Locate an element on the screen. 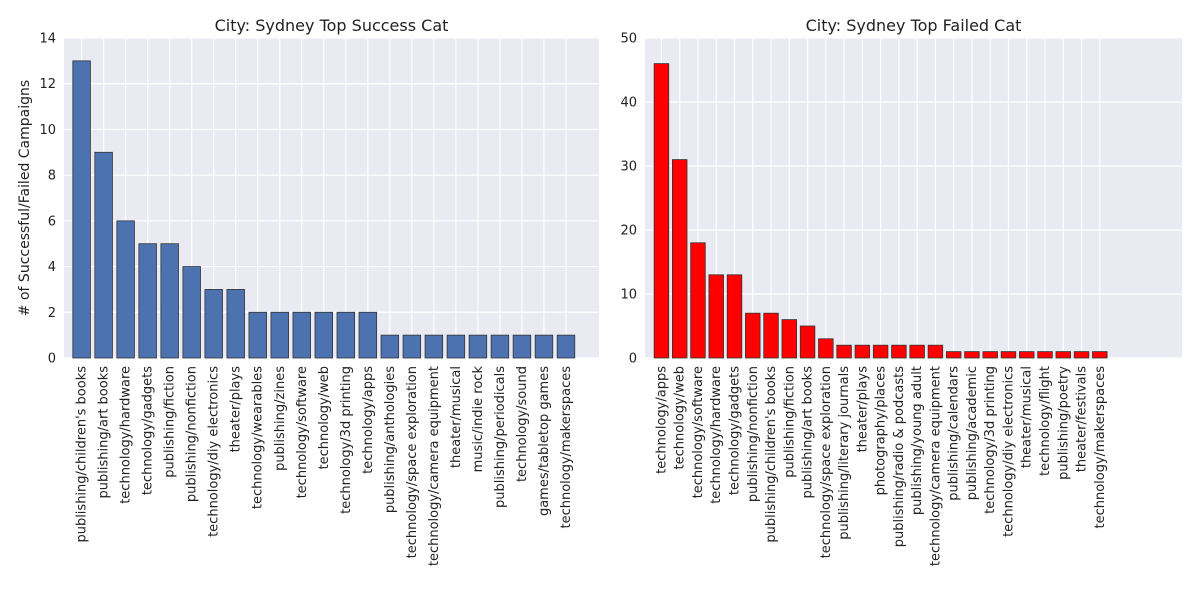 The width and height of the screenshot is (1200, 600). y-tick-label: 6 is located at coordinates (52, 221).